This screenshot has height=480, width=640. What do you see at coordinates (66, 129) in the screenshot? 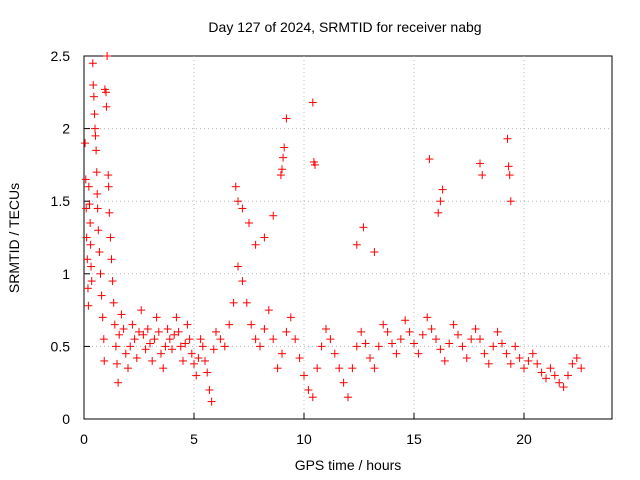
I see `y-tick-label-4: 2` at bounding box center [66, 129].